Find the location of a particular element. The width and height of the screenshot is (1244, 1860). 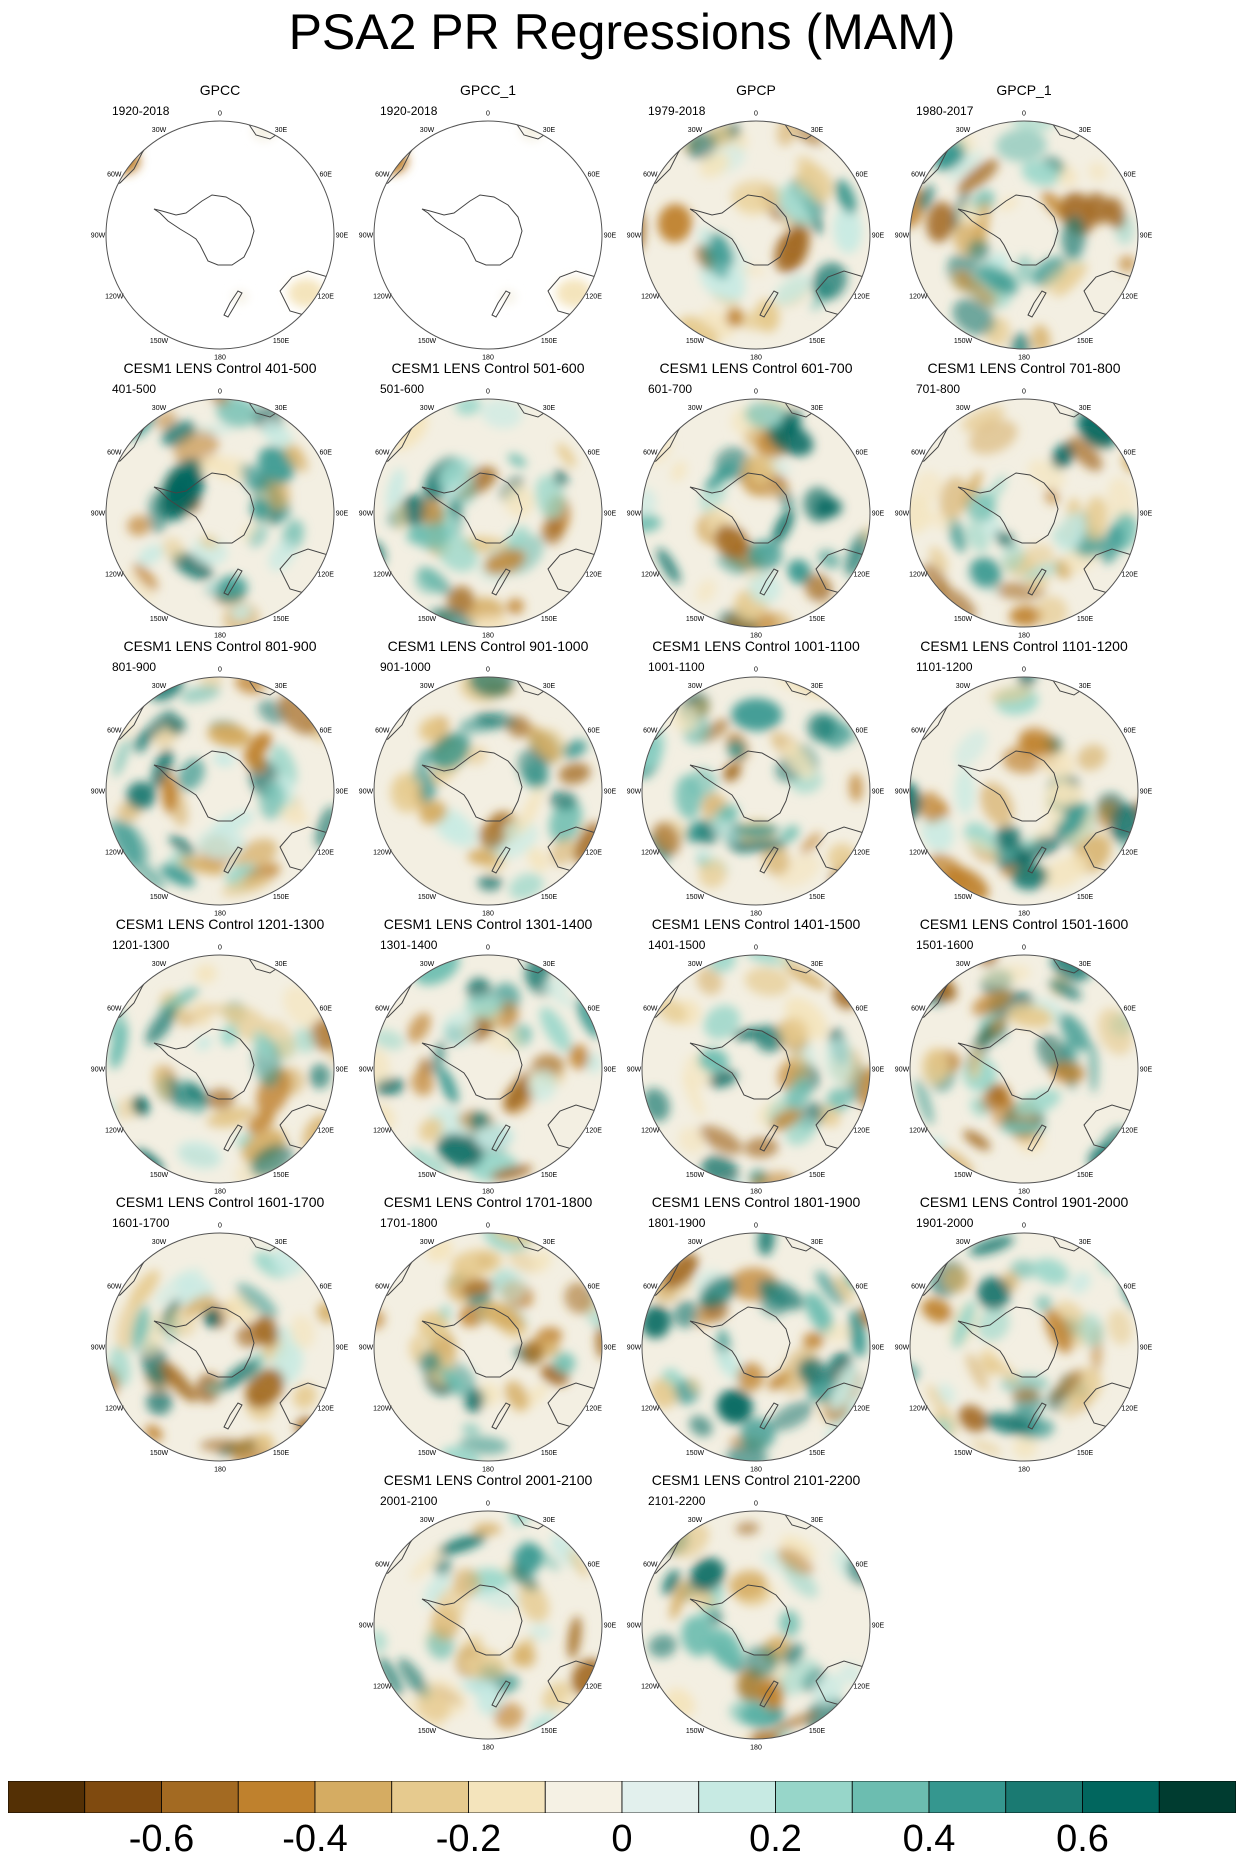

panel-title: GPCP is located at coordinates (756, 90).